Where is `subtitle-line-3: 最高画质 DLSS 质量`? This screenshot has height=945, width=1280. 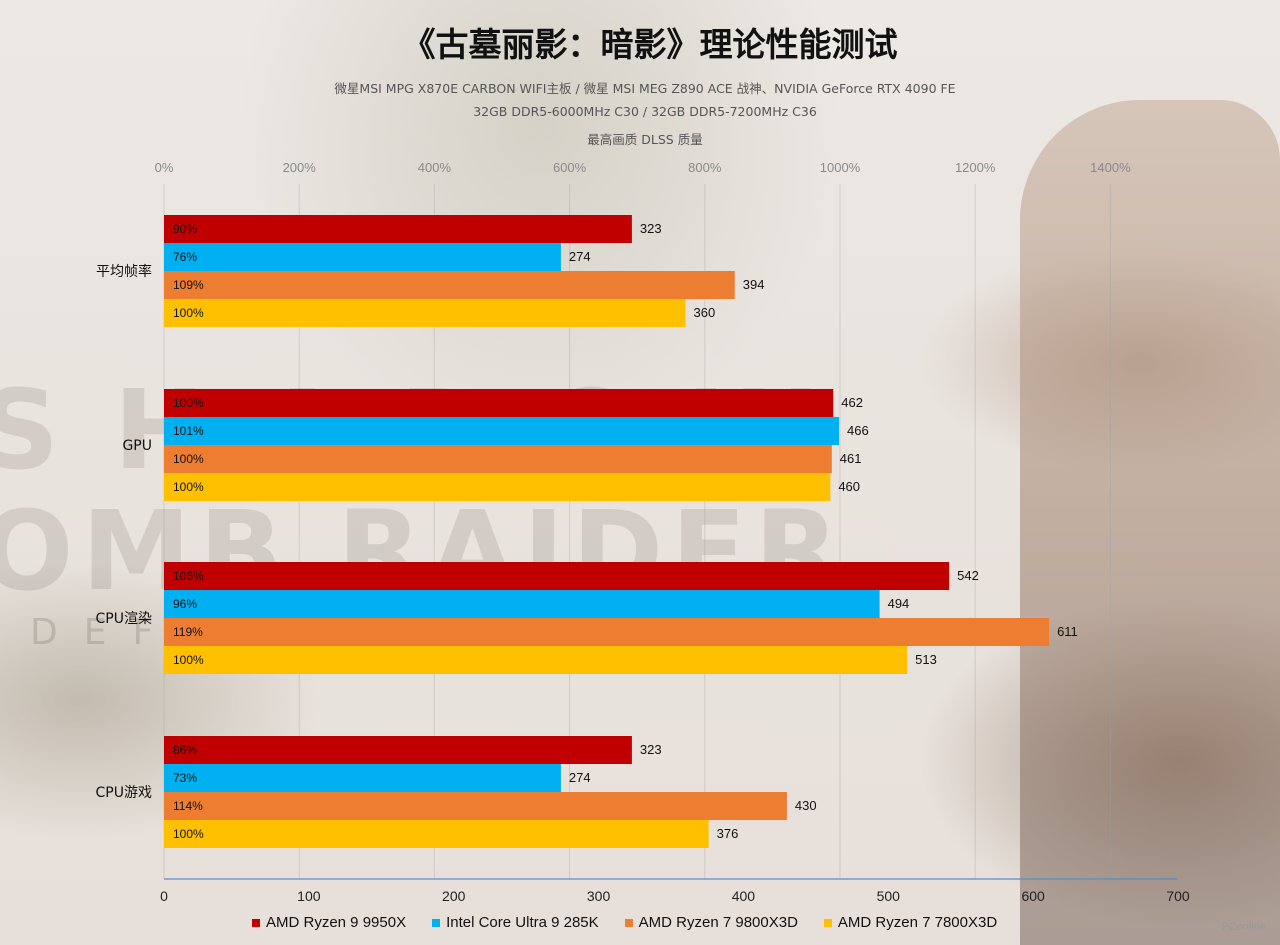 subtitle-line-3: 最高画质 DLSS 质量 is located at coordinates (645, 139).